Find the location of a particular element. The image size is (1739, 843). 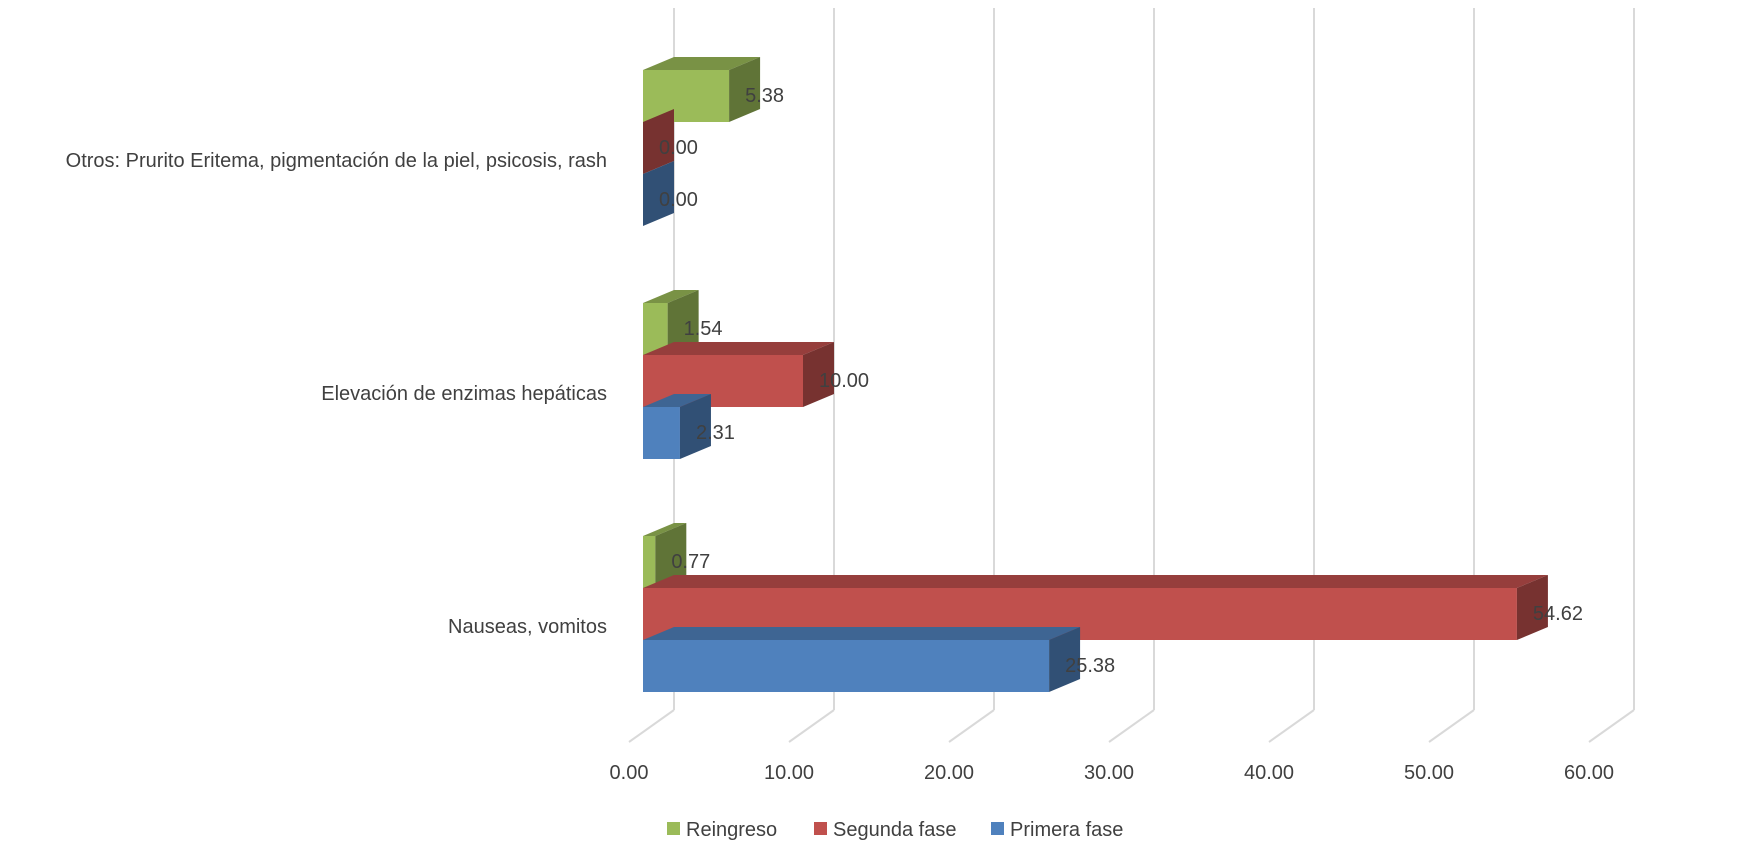

x-tick-label: 0.00 is located at coordinates (629, 773).